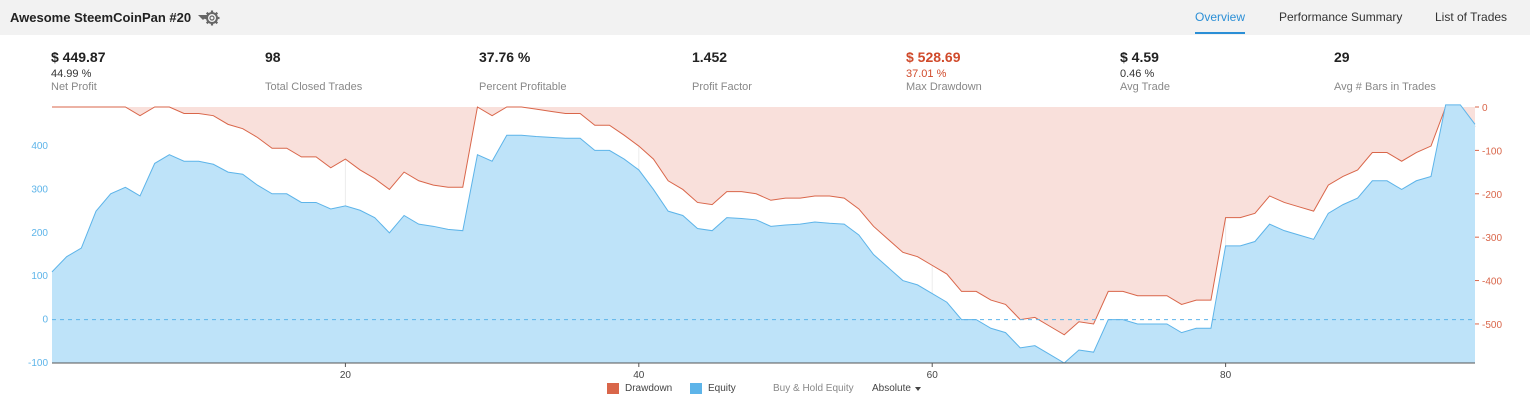 The height and width of the screenshot is (400, 1530). What do you see at coordinates (1471, 17) in the screenshot?
I see `tab-list-of-trades: List of Trades` at bounding box center [1471, 17].